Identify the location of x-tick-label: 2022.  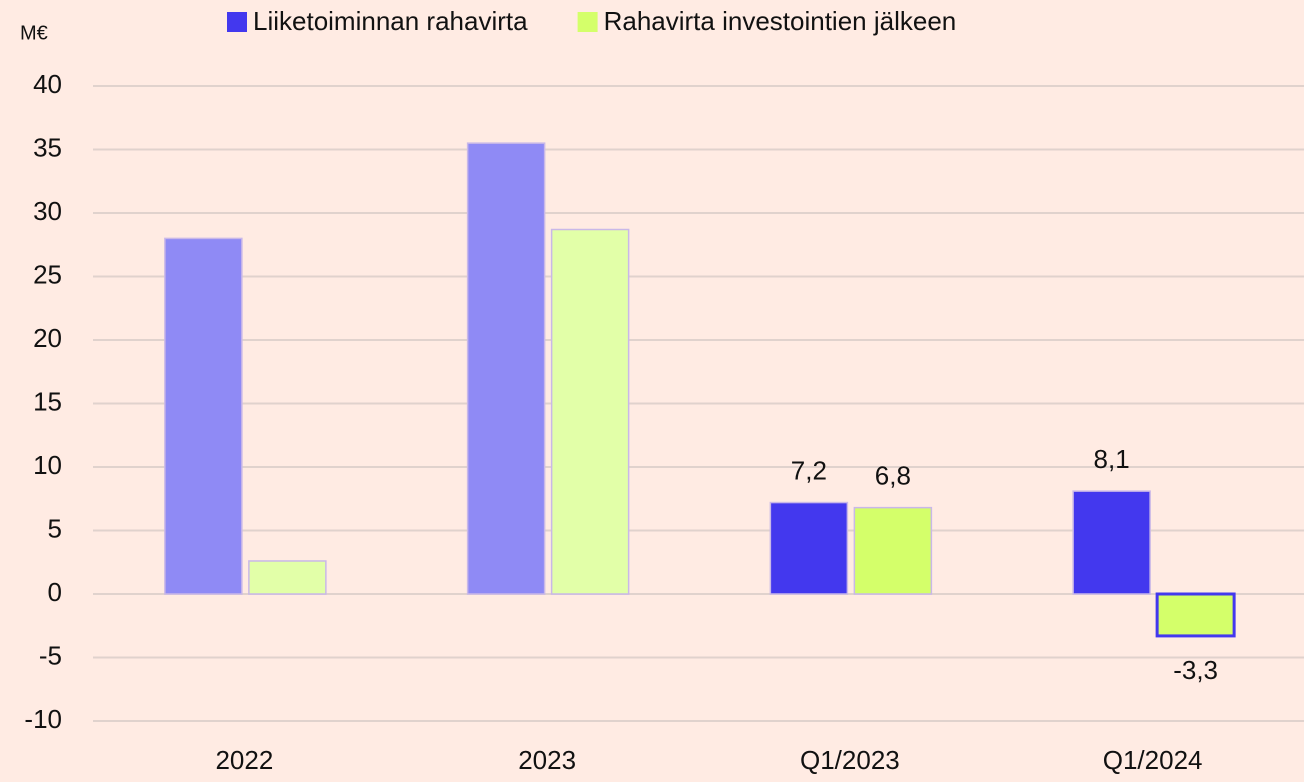
(244, 760).